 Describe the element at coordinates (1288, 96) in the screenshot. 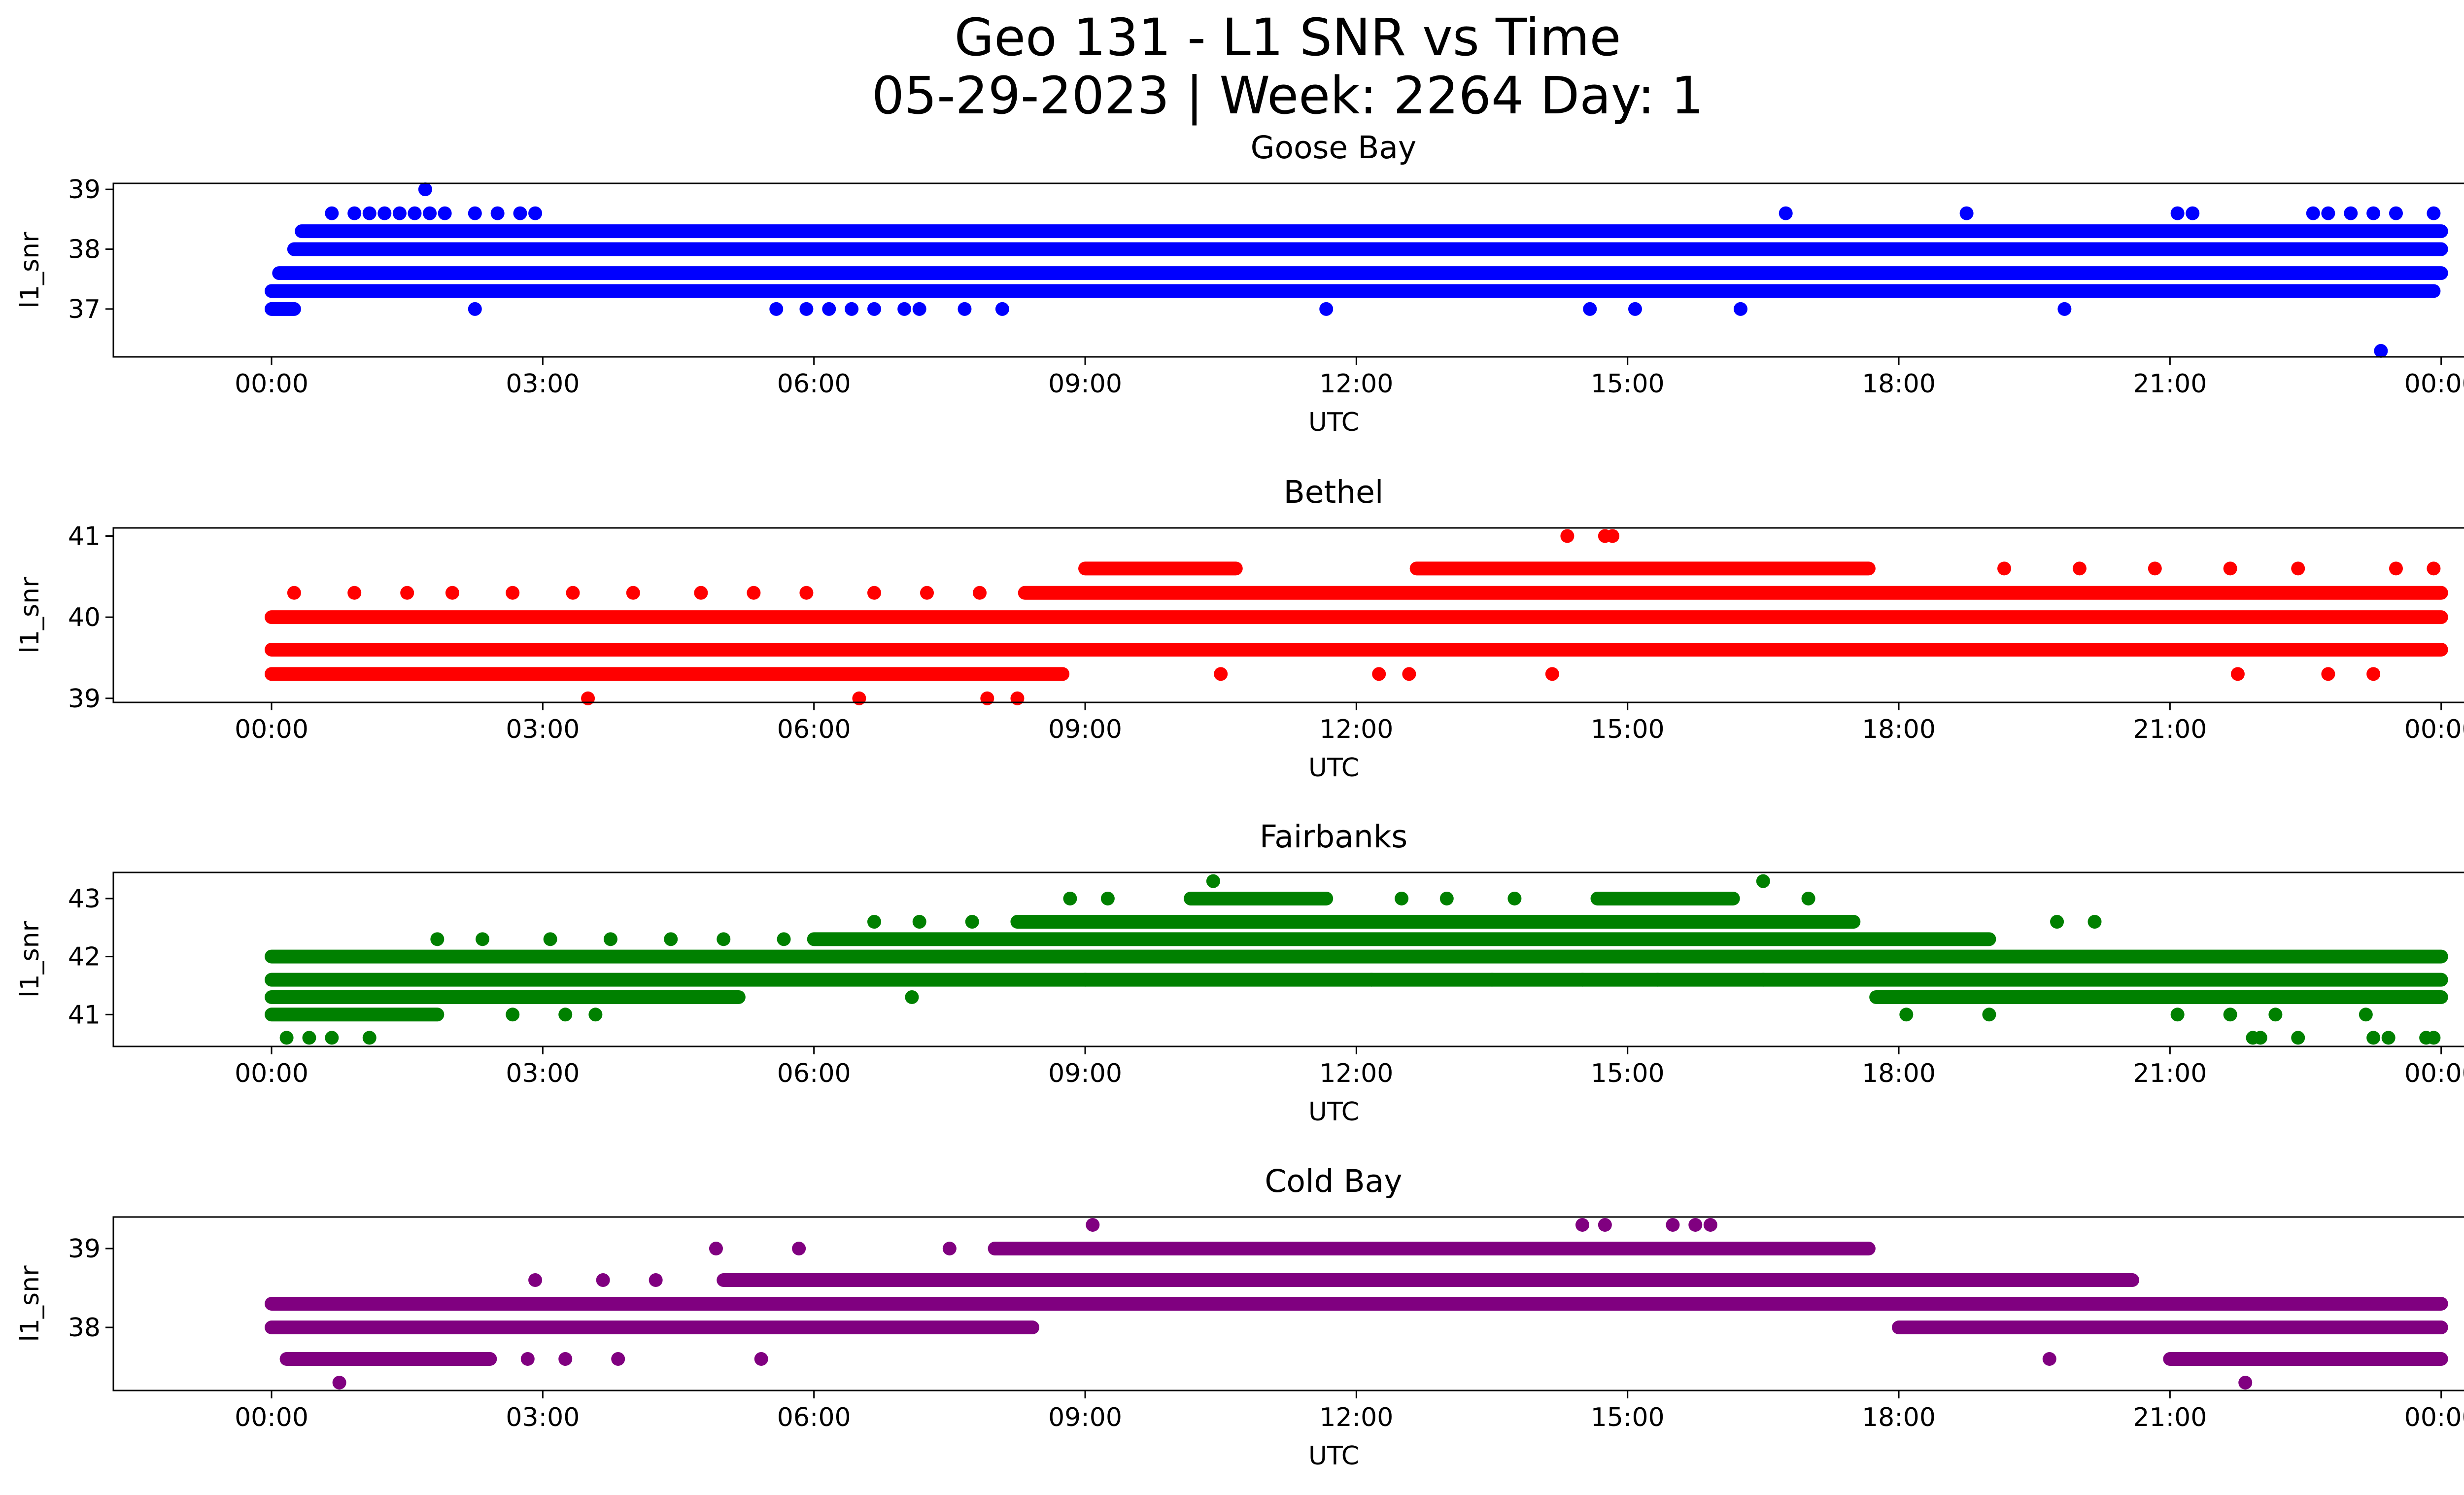

I see `figure-title-line2: 05-29-2023 | Week: 2264 Day: 1` at that location.